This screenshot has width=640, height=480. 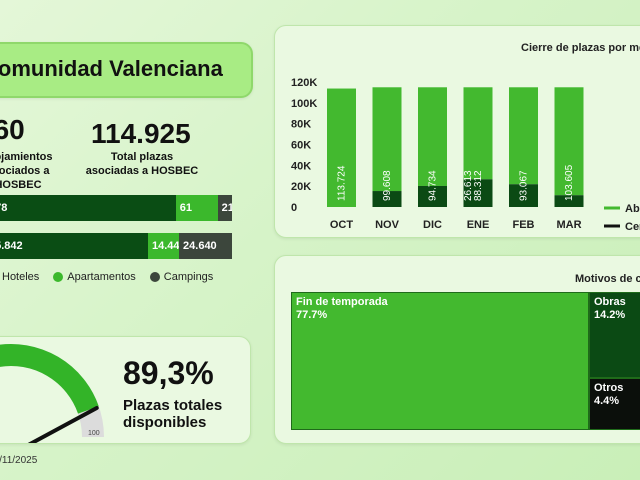 I want to click on legend-apartments-dot, so click(x=58, y=277).